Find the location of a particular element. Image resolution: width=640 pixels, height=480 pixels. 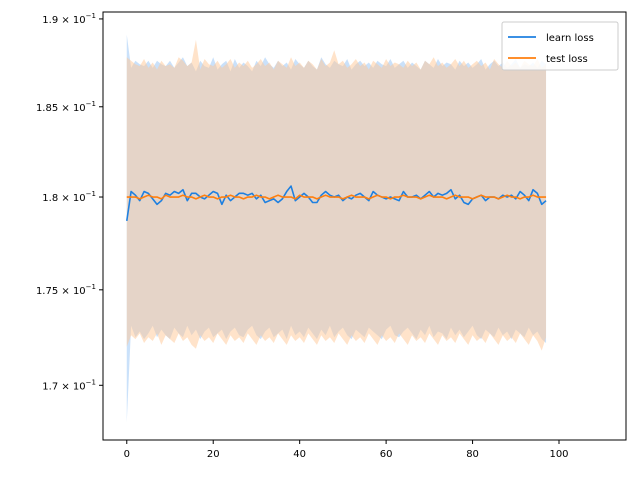

legend: learn loss test loss is located at coordinates (560, 46).